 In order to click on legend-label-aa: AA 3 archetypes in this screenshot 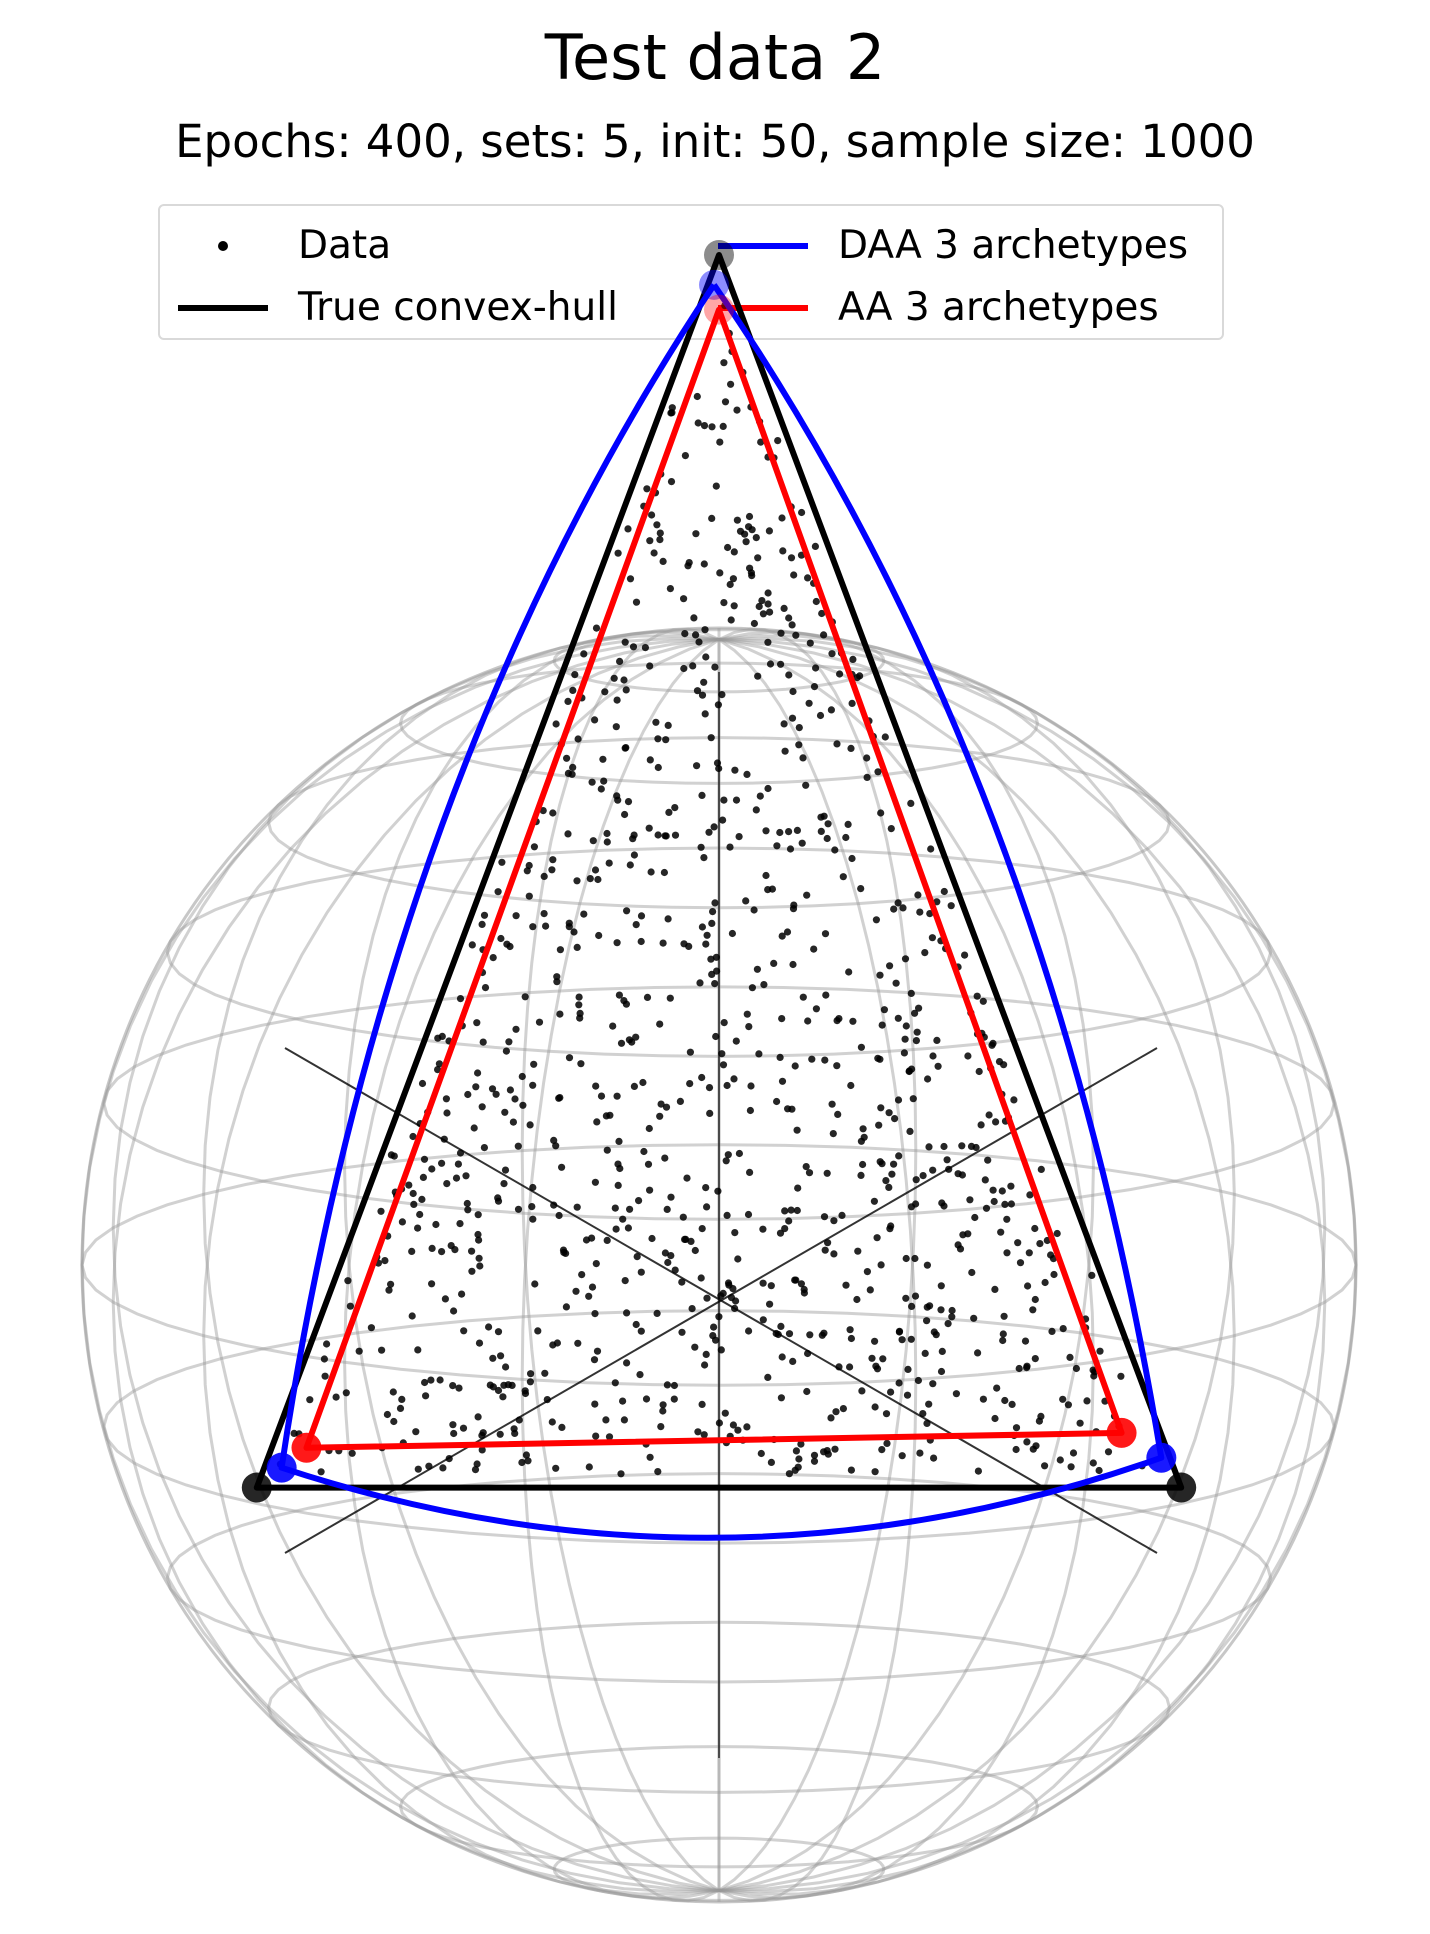, I will do `click(998, 307)`.